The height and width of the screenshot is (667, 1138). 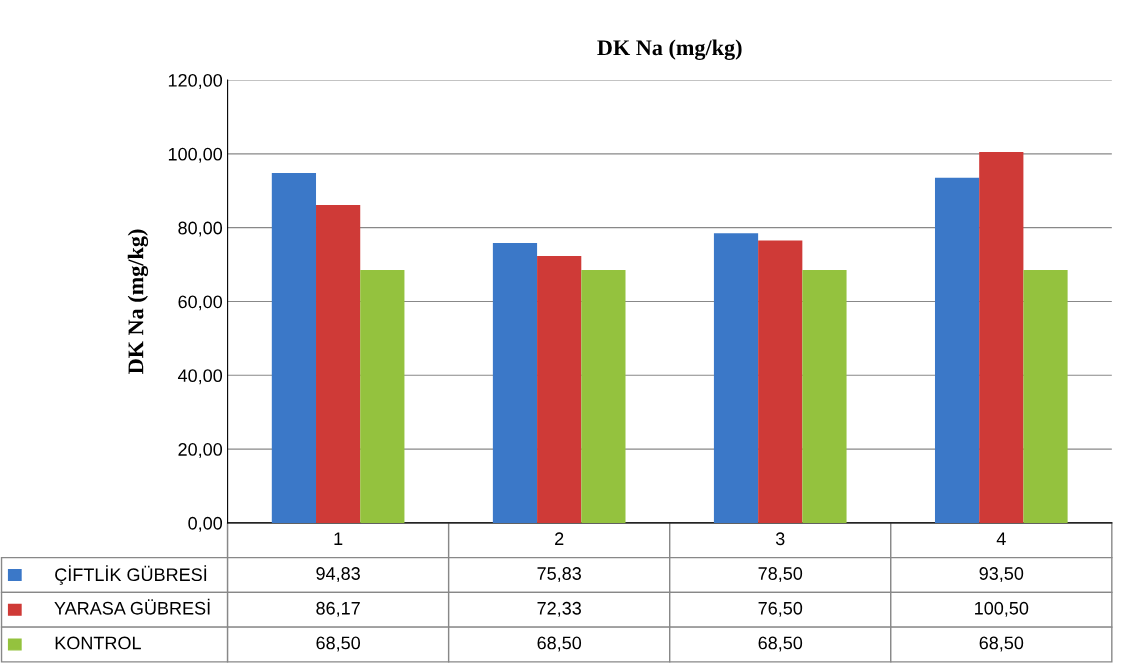 What do you see at coordinates (195, 81) in the screenshot?
I see `y-tick-label: 120,00` at bounding box center [195, 81].